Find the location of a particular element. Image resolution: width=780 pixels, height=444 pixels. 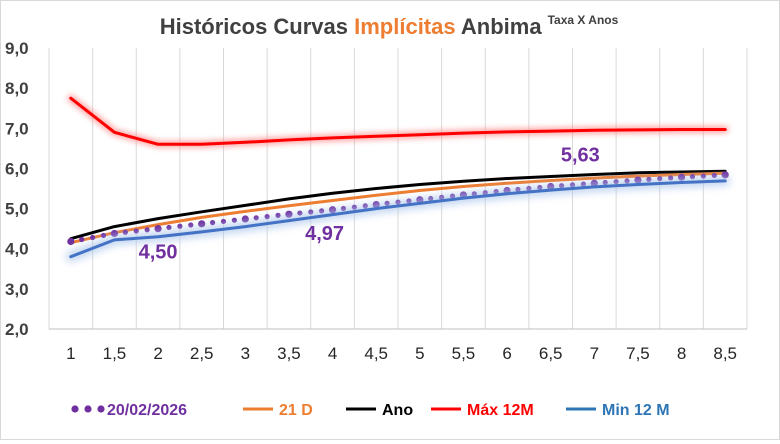

x-tick-label: 8,5 is located at coordinates (725, 353).